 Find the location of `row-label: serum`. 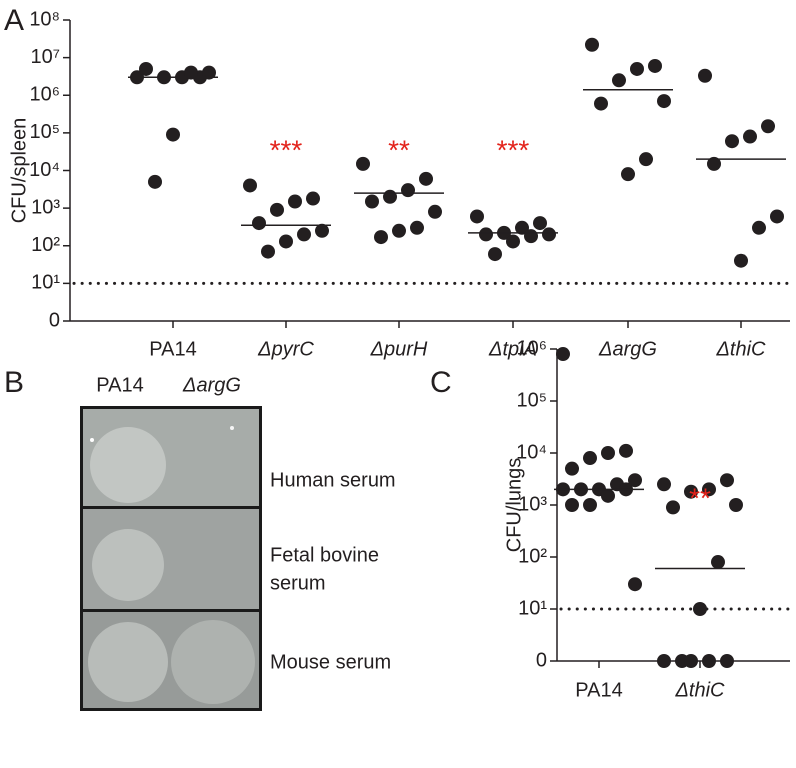

row-label: serum is located at coordinates (298, 583).